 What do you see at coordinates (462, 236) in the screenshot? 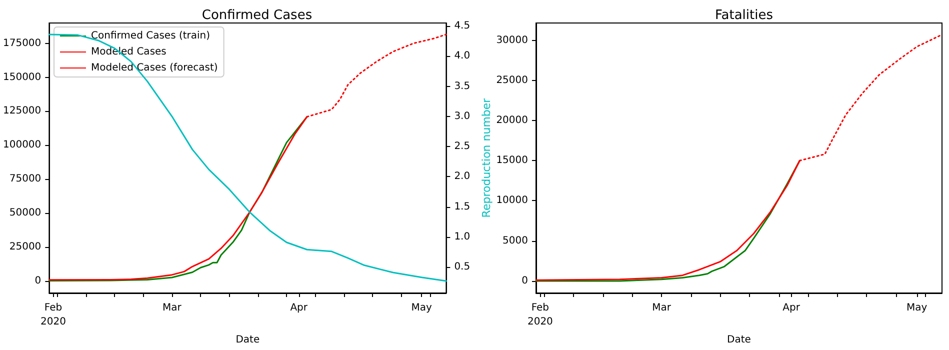
I see `y2-tick-label: 1.0` at bounding box center [462, 236].